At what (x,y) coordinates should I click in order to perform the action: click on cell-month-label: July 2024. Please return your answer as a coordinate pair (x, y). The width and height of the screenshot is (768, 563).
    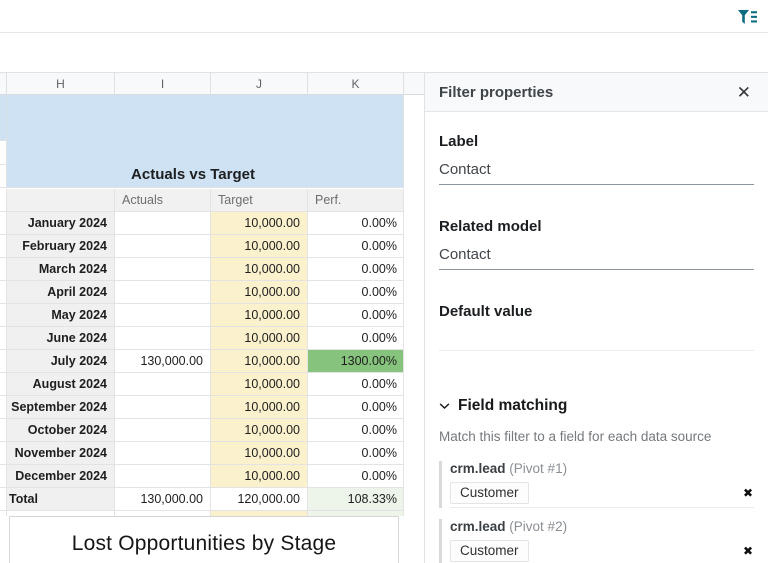
    Looking at the image, I should click on (61, 361).